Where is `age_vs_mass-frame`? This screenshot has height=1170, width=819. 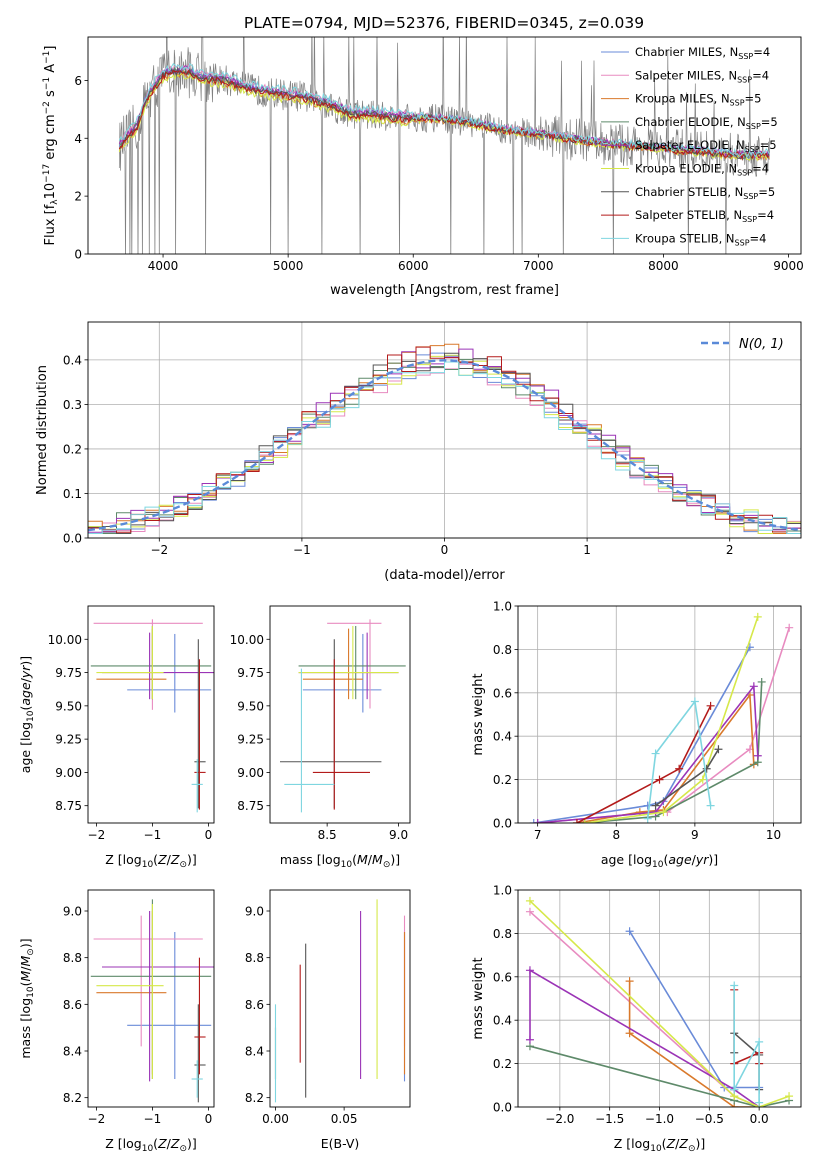 age_vs_mass-frame is located at coordinates (340, 714).